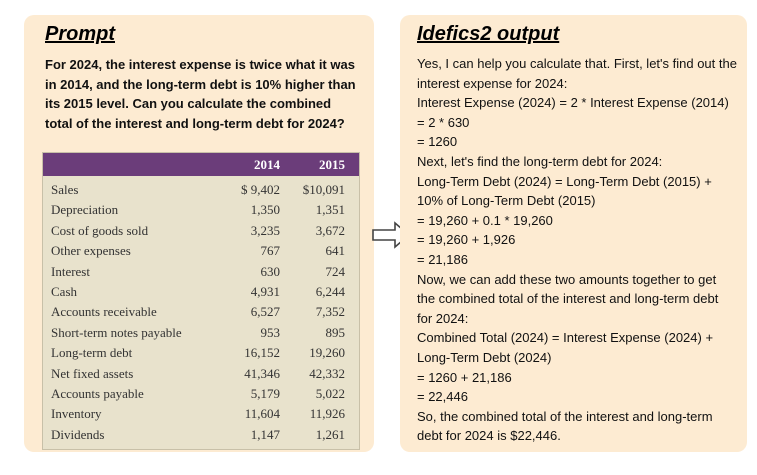 The image size is (757, 475). Describe the element at coordinates (332, 164) in the screenshot. I see `header-2015: 2015` at that location.